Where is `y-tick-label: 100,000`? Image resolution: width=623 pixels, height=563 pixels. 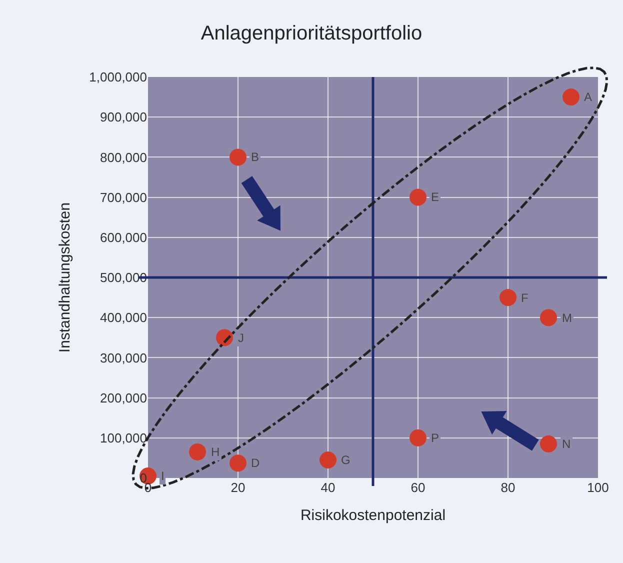 y-tick-label: 100,000 is located at coordinates (123, 438).